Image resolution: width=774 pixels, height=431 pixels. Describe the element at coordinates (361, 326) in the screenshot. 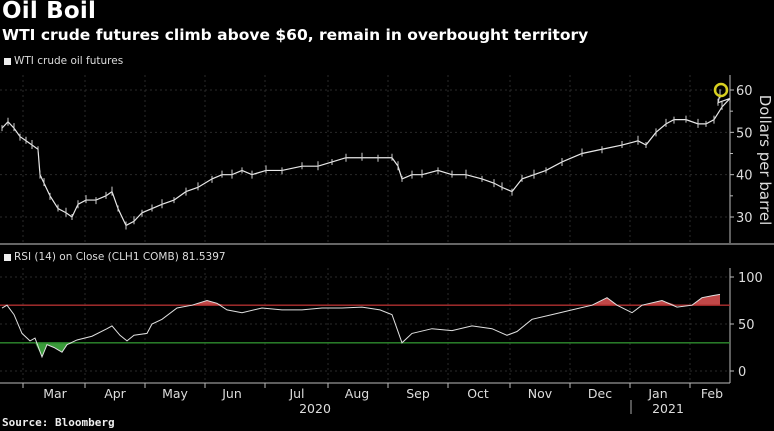

I see `rsi-line` at that location.